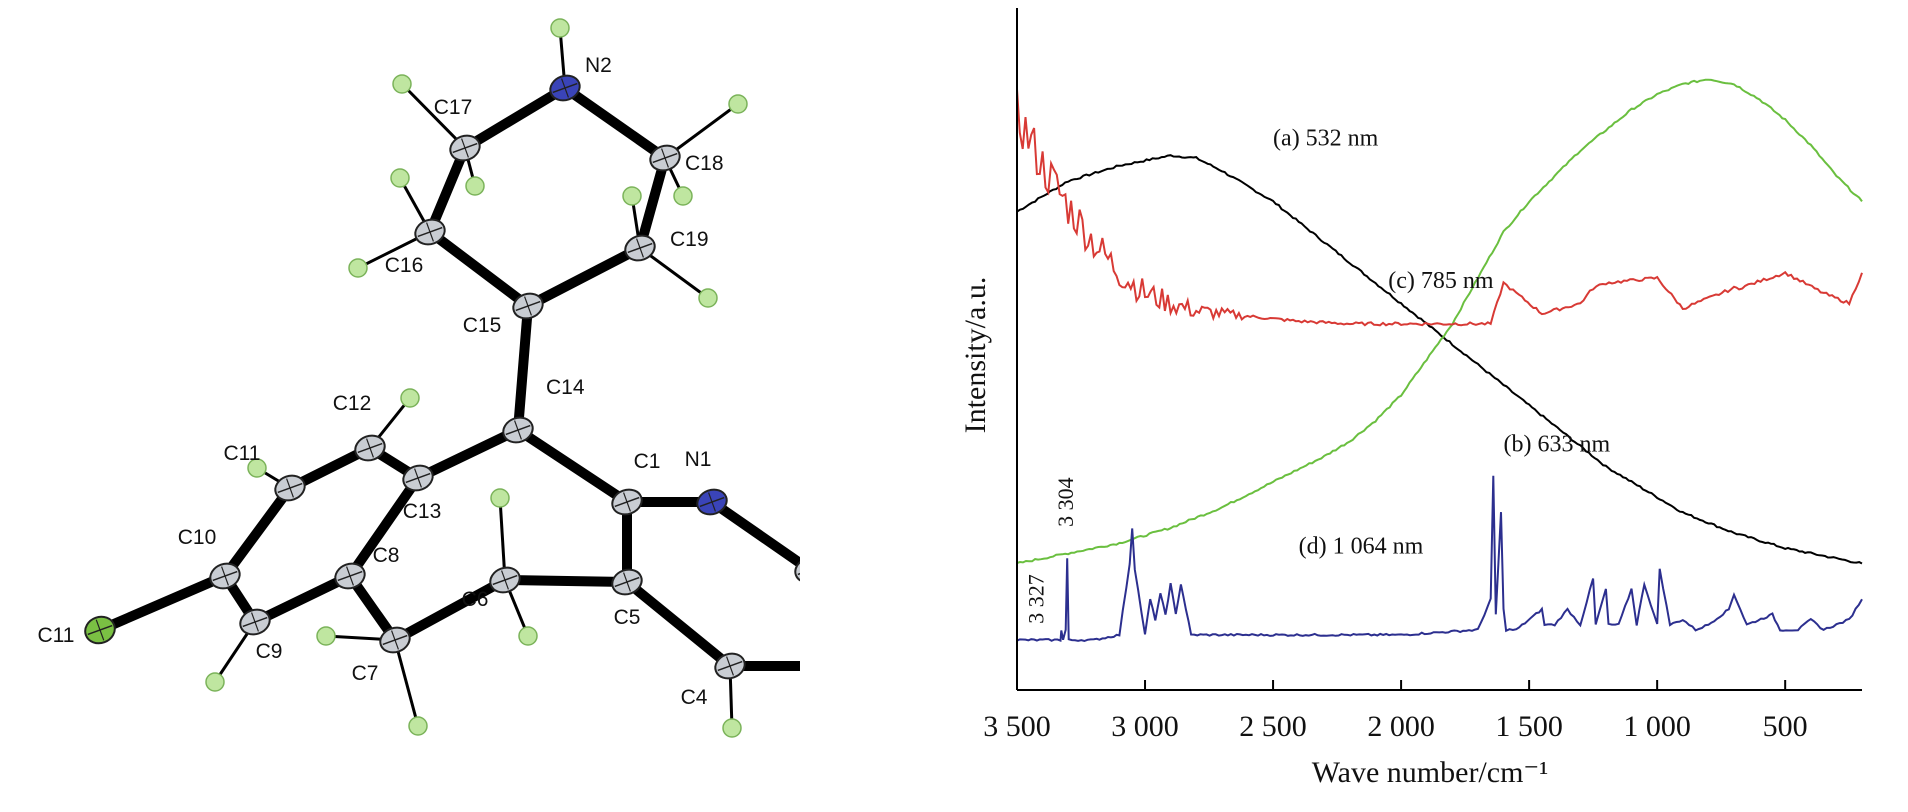 The width and height of the screenshot is (1908, 812). What do you see at coordinates (1441, 281) in the screenshot?
I see `series-label-3: (c) 785 nm` at bounding box center [1441, 281].